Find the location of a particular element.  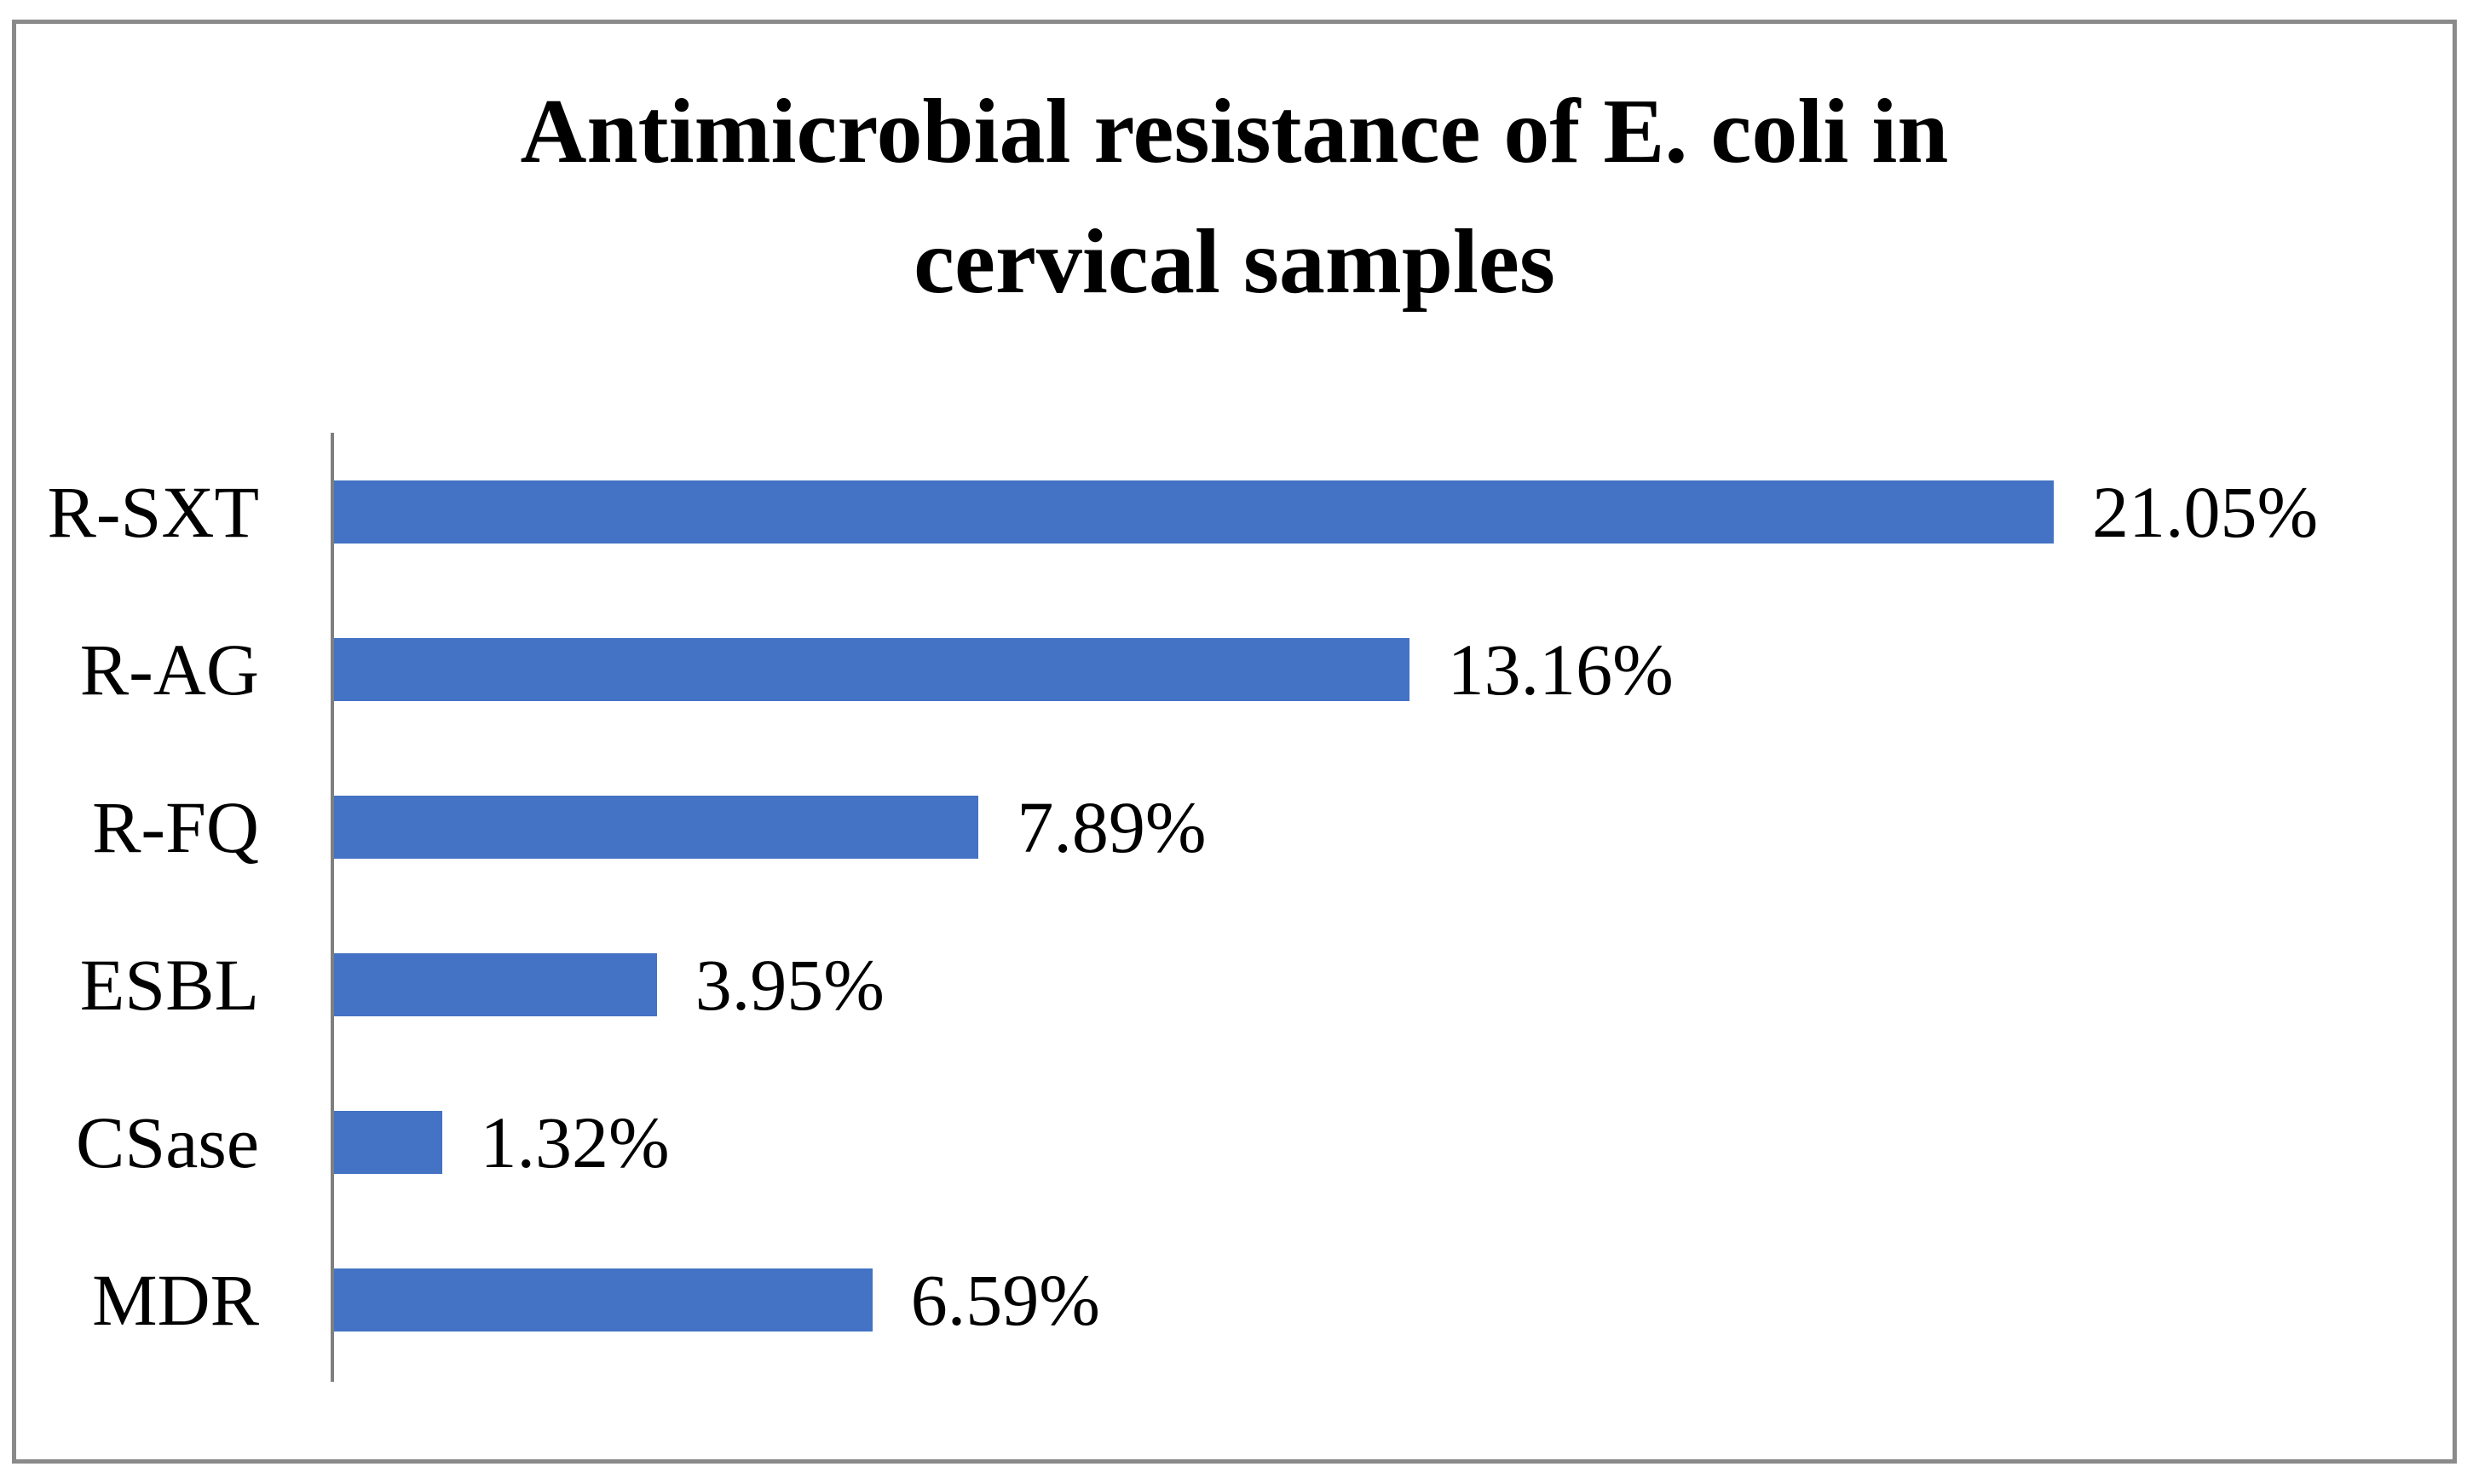

value-label: 21.05% is located at coordinates (2205, 511).